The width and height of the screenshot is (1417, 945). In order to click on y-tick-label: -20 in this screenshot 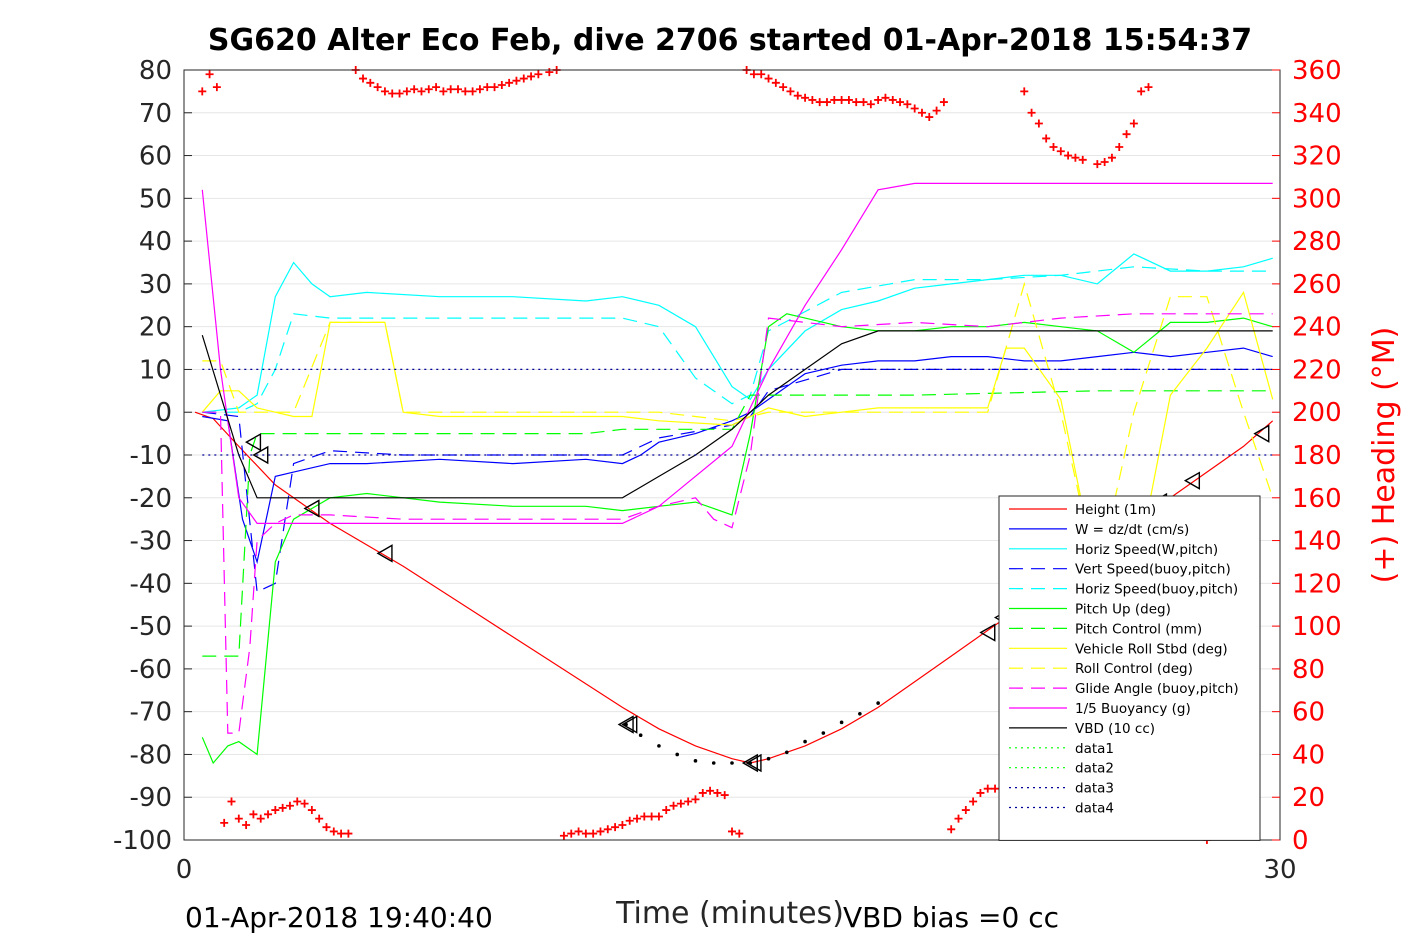, I will do `click(151, 499)`.